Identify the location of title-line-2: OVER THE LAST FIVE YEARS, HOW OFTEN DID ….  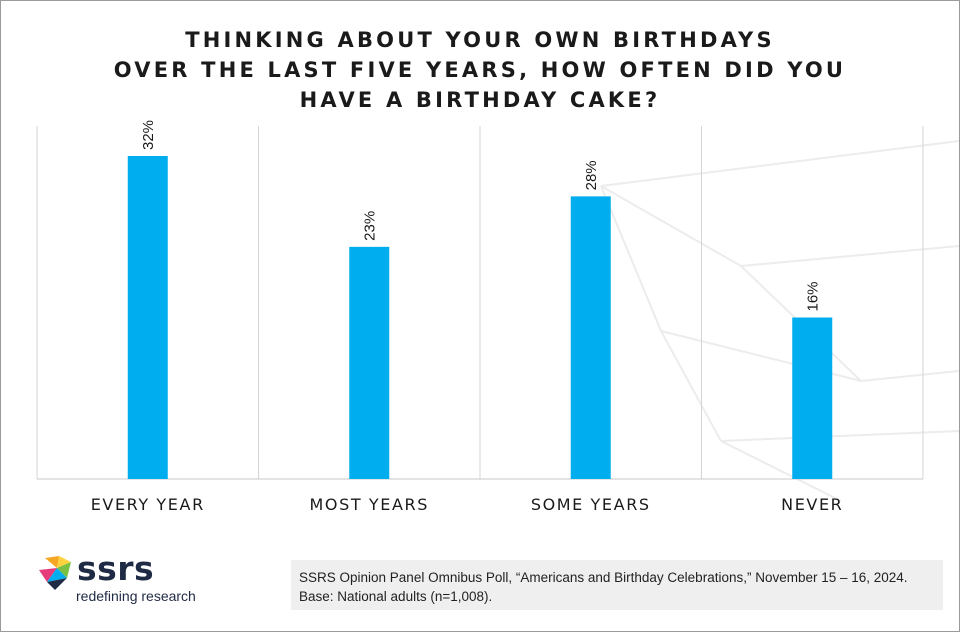
(480, 70).